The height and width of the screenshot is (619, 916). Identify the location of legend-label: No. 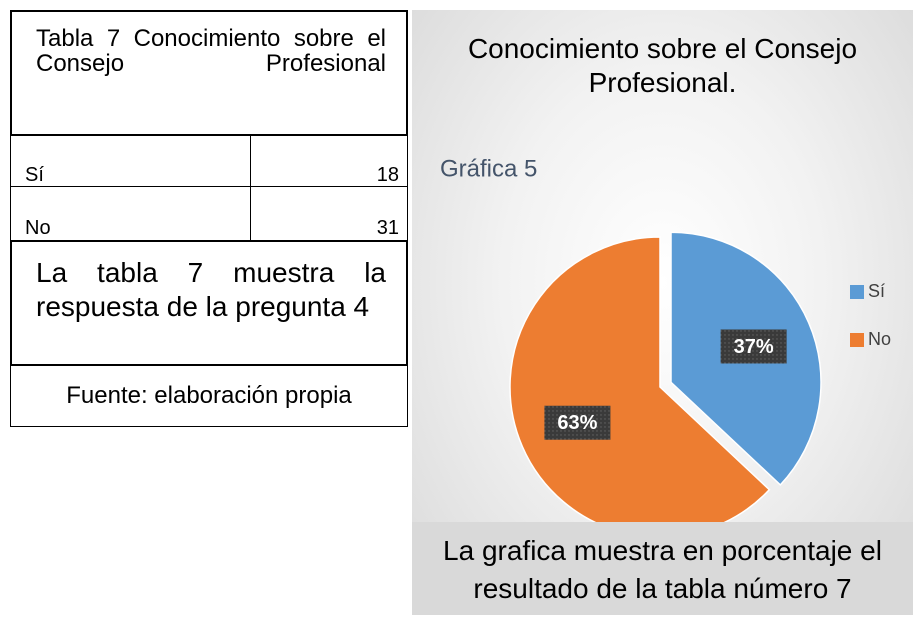
(879, 339).